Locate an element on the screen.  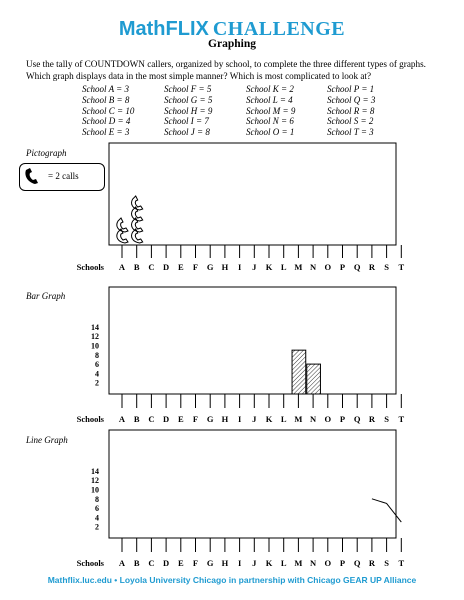
bar-x-label-p: P is located at coordinates (342, 419).